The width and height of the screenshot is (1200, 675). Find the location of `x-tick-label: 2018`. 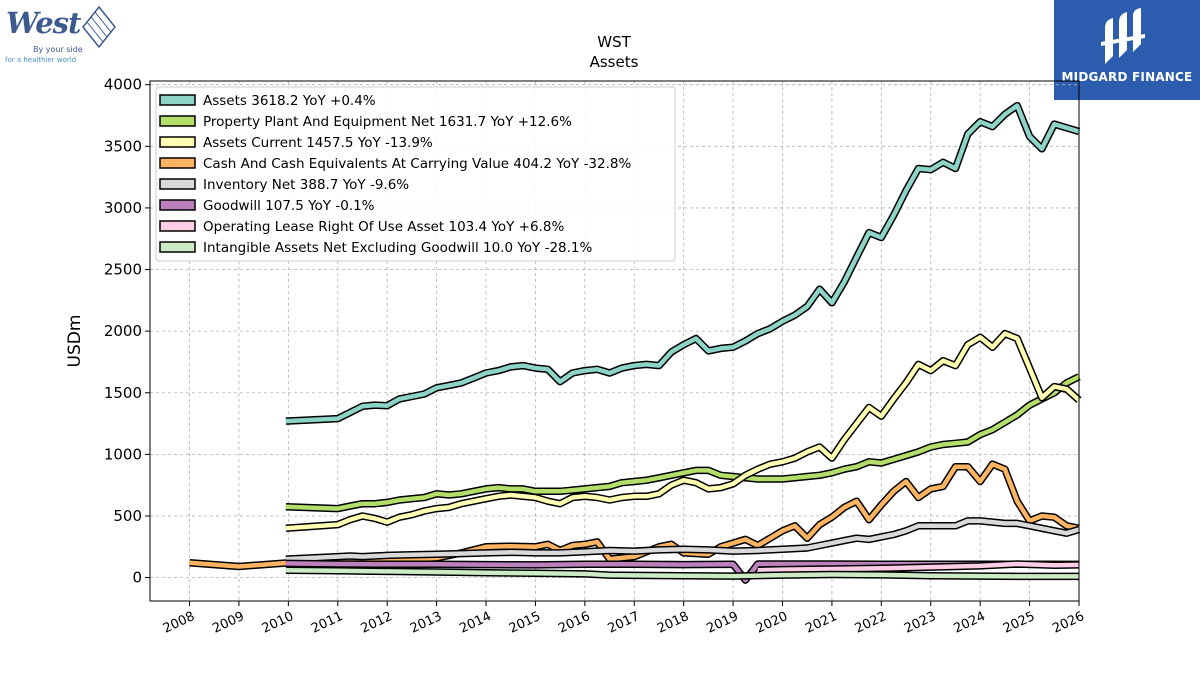

x-tick-label: 2018 is located at coordinates (673, 623).